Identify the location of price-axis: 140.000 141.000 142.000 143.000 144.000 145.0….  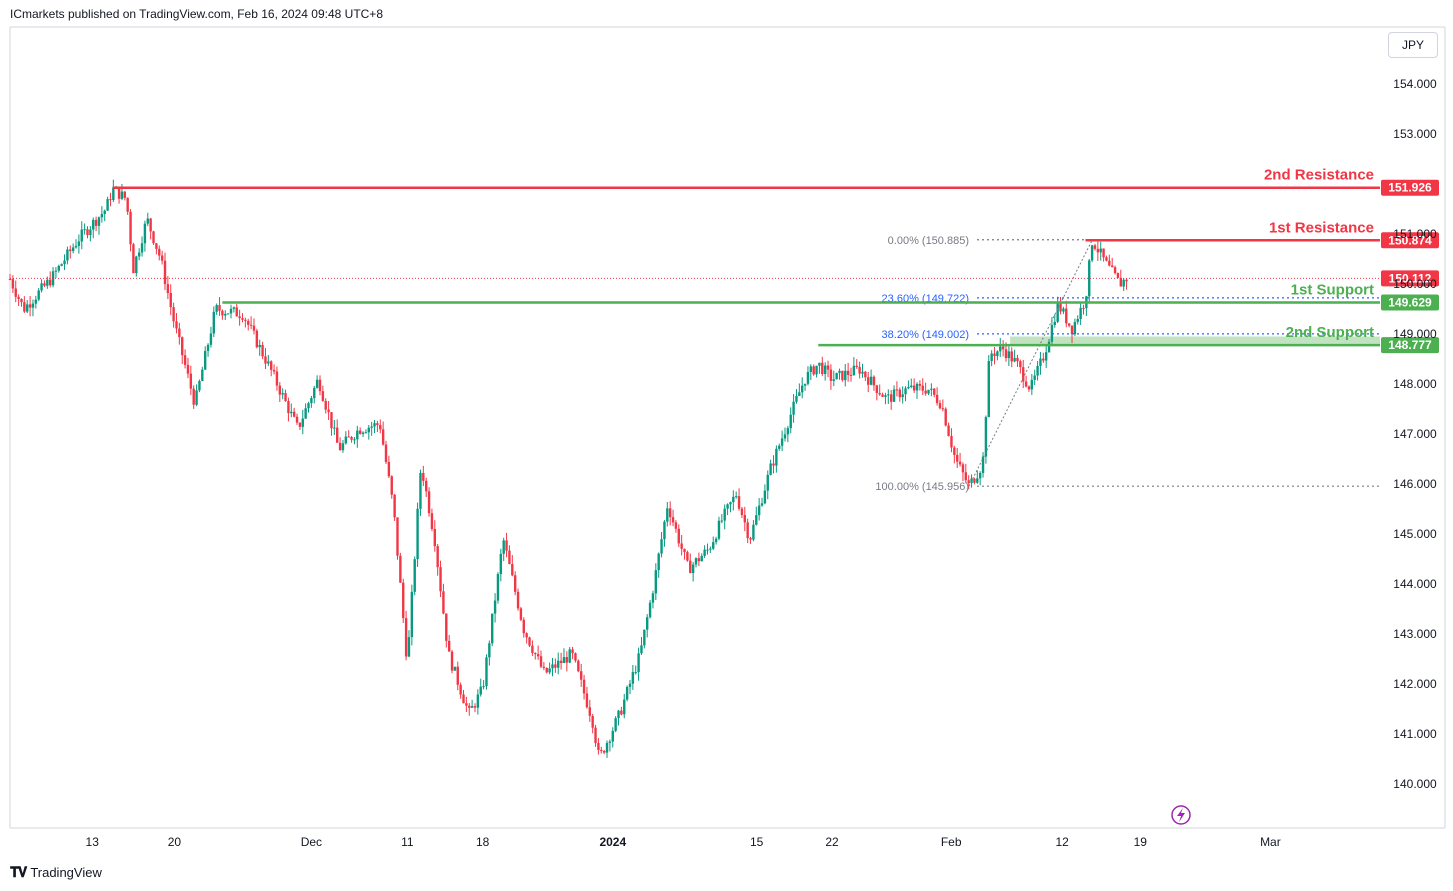
(1415, 434).